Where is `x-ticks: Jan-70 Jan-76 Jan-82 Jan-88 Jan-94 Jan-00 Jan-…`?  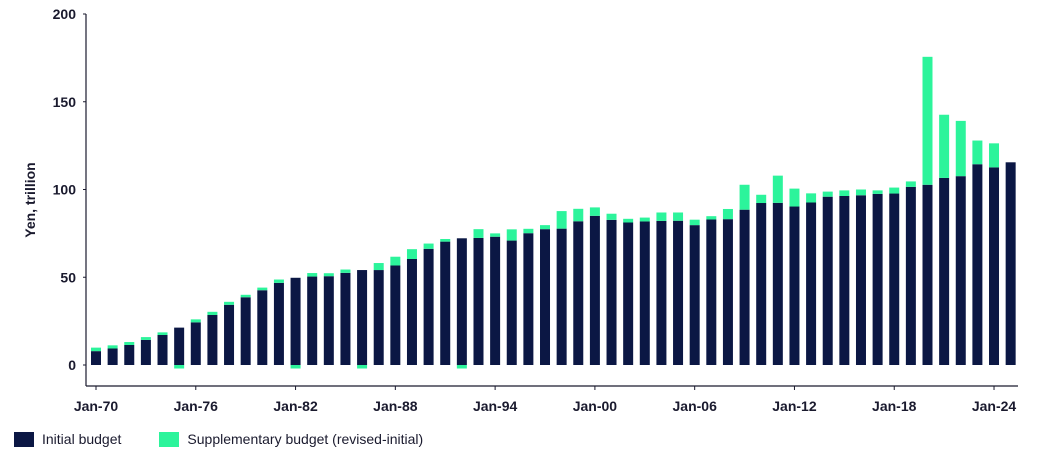
x-ticks: Jan-70 Jan-76 Jan-82 Jan-88 Jan-94 Jan-00 Jan-… is located at coordinates (545, 400).